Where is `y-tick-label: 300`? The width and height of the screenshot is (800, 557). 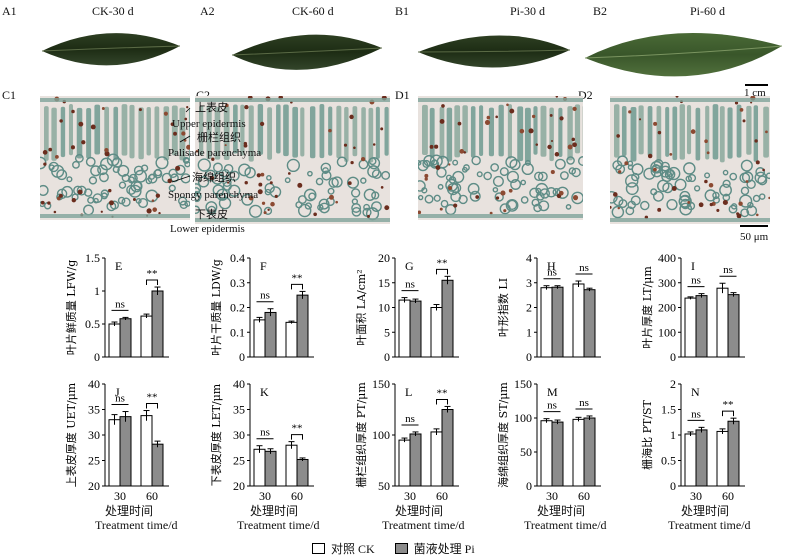 y-tick-label: 300 is located at coordinates (667, 283).